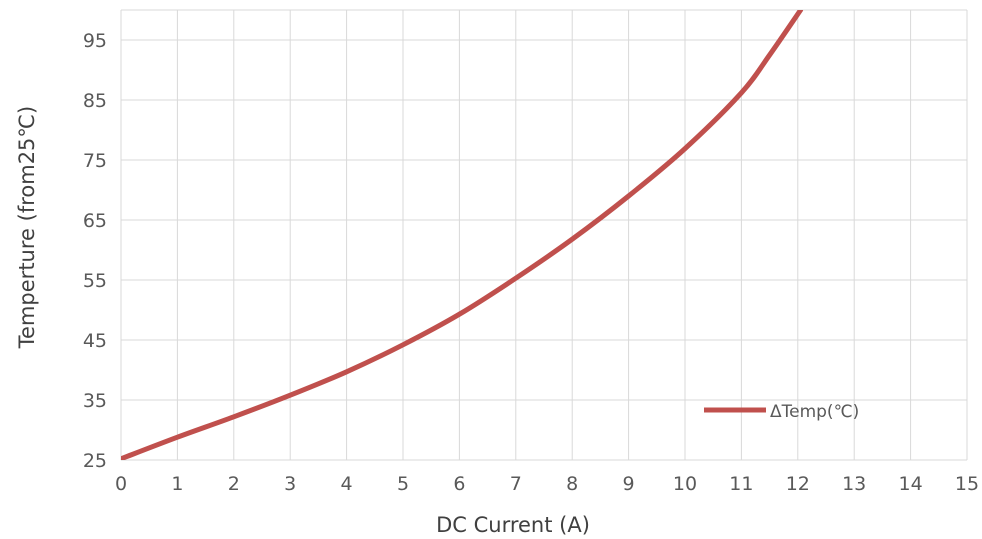 The width and height of the screenshot is (982, 539). What do you see at coordinates (911, 484) in the screenshot?
I see `x-tick-label: 14` at bounding box center [911, 484].